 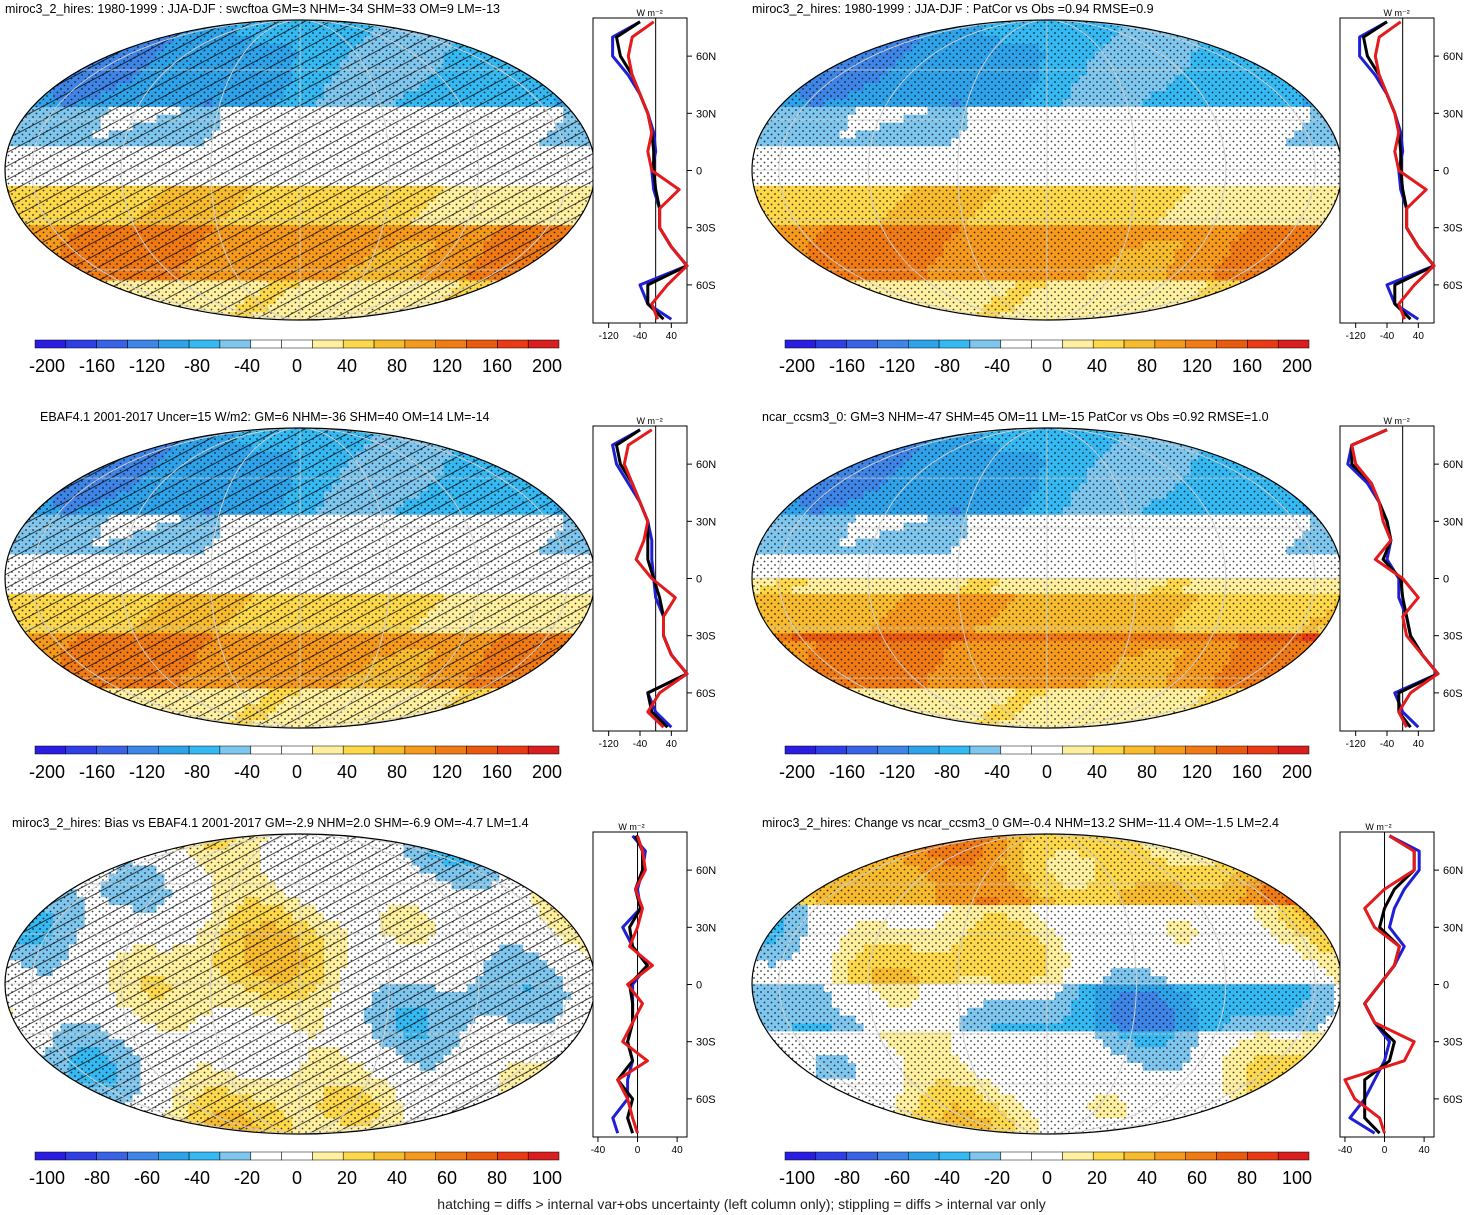 What do you see at coordinates (97, 366) in the screenshot?
I see `colorbar-label: -160` at bounding box center [97, 366].